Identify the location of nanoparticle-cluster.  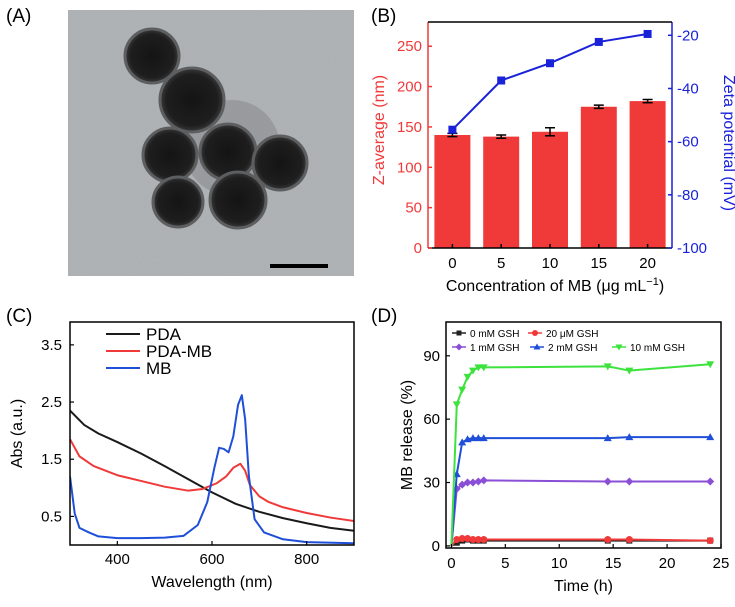
(216, 128).